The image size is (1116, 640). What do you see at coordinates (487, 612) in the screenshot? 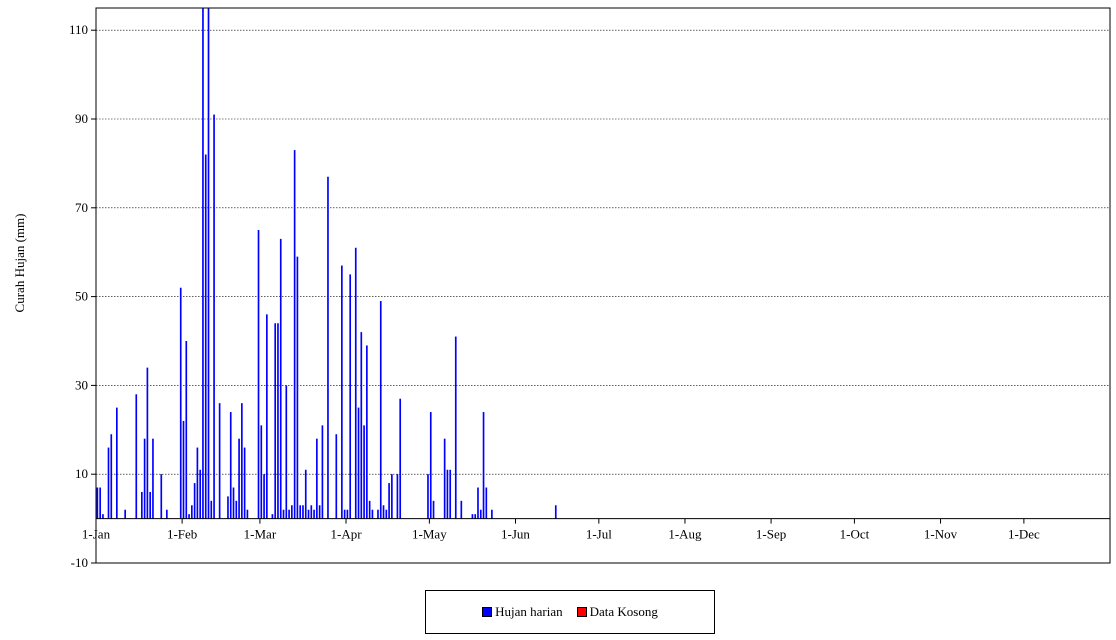
I see `legend-swatch-blue` at bounding box center [487, 612].